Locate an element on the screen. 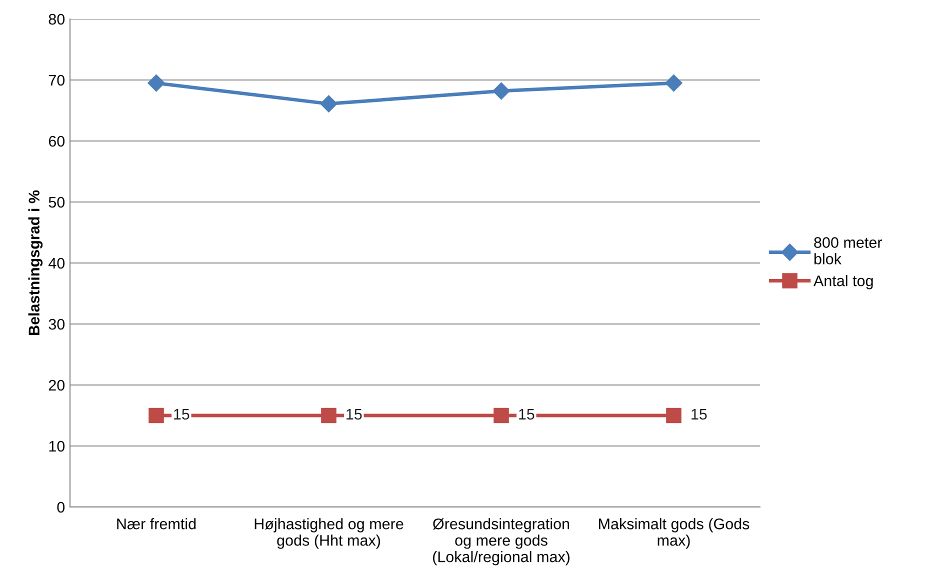 Image resolution: width=928 pixels, height=588 pixels. y-tick-label: 0 is located at coordinates (61, 507).